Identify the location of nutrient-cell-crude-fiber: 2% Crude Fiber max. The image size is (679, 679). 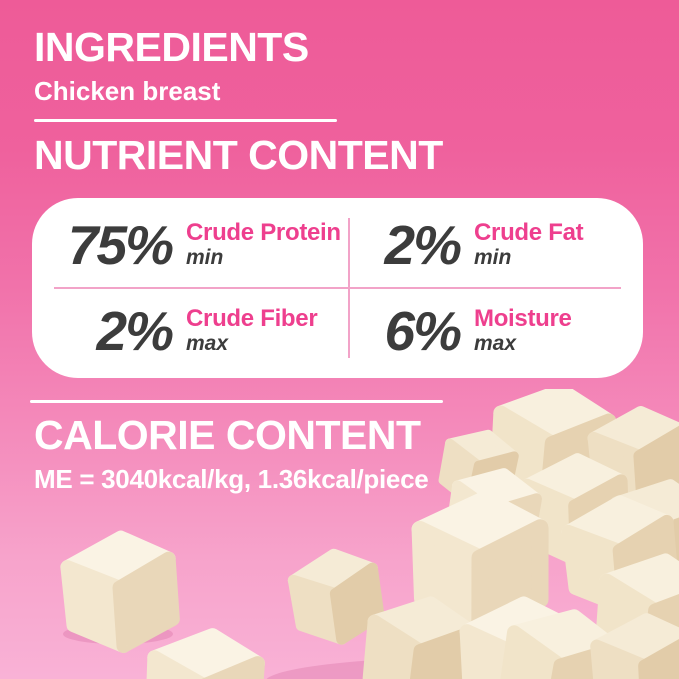
(190, 331).